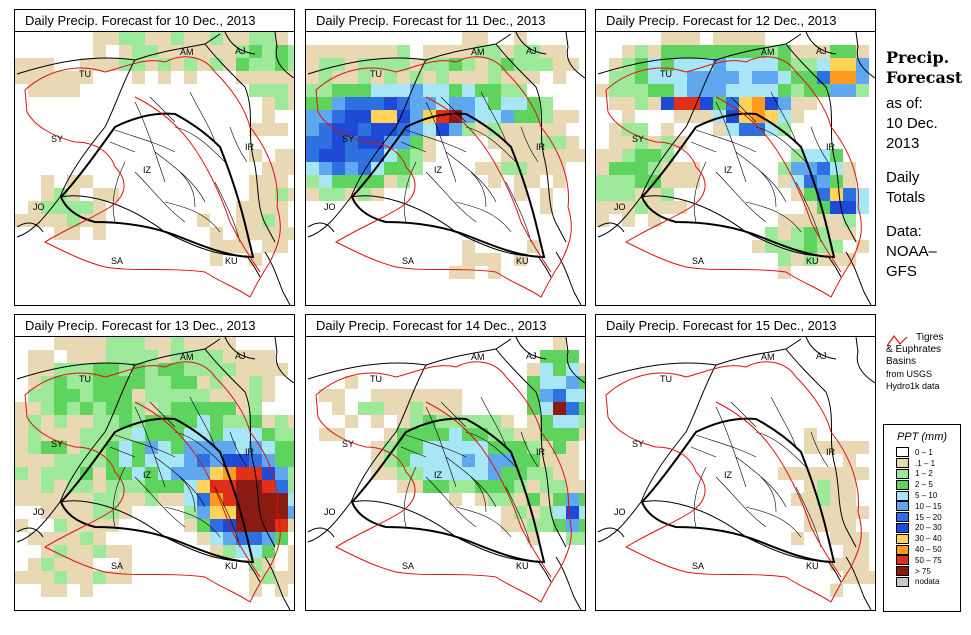 The width and height of the screenshot is (971, 635). Describe the element at coordinates (778, 489) in the screenshot. I see `basin-boundary` at that location.